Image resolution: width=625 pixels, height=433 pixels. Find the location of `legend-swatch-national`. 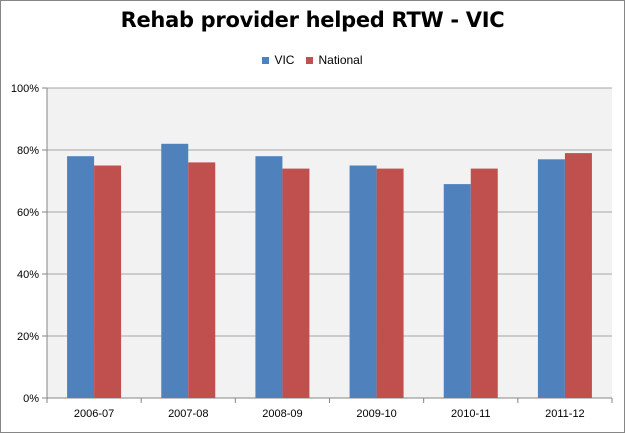

legend-swatch-national is located at coordinates (310, 60).